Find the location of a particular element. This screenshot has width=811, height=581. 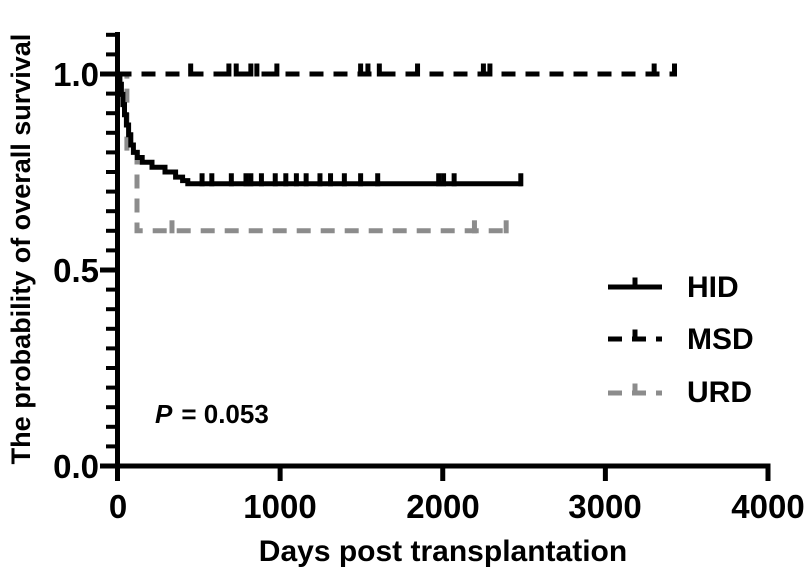

p-value-annotation: P = 0.053 is located at coordinates (212, 414).